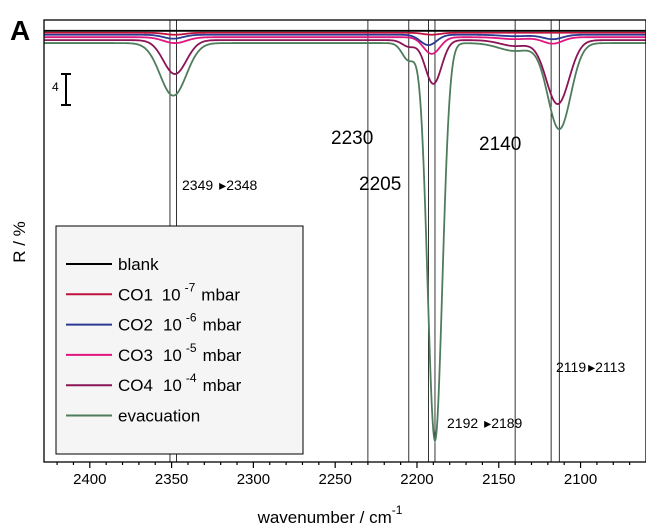 The height and width of the screenshot is (530, 646). I want to click on annotation-2349-arrow: ▸, so click(222, 185).